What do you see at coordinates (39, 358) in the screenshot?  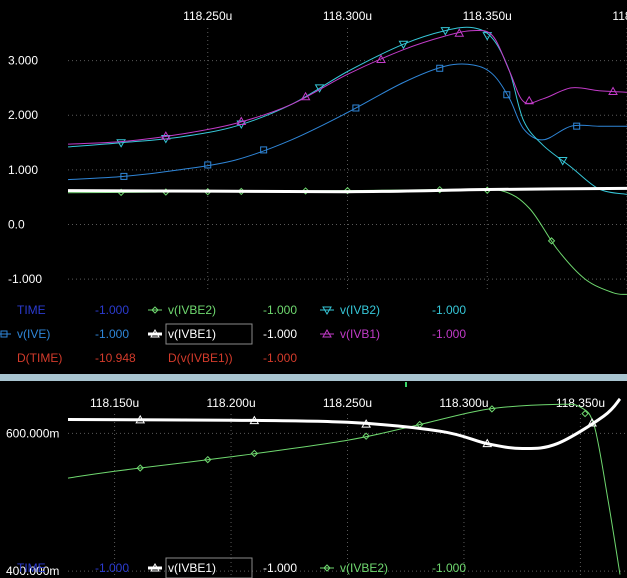 I see `legend-d-time-name: D(TIME)` at bounding box center [39, 358].